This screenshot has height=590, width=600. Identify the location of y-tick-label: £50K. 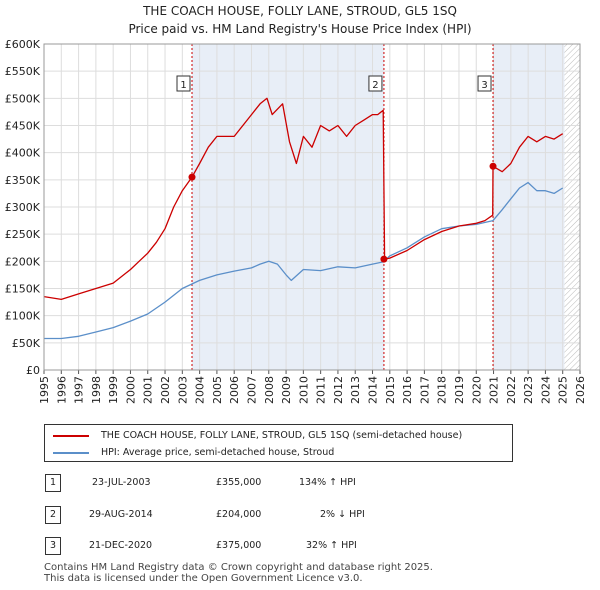
(26, 343).